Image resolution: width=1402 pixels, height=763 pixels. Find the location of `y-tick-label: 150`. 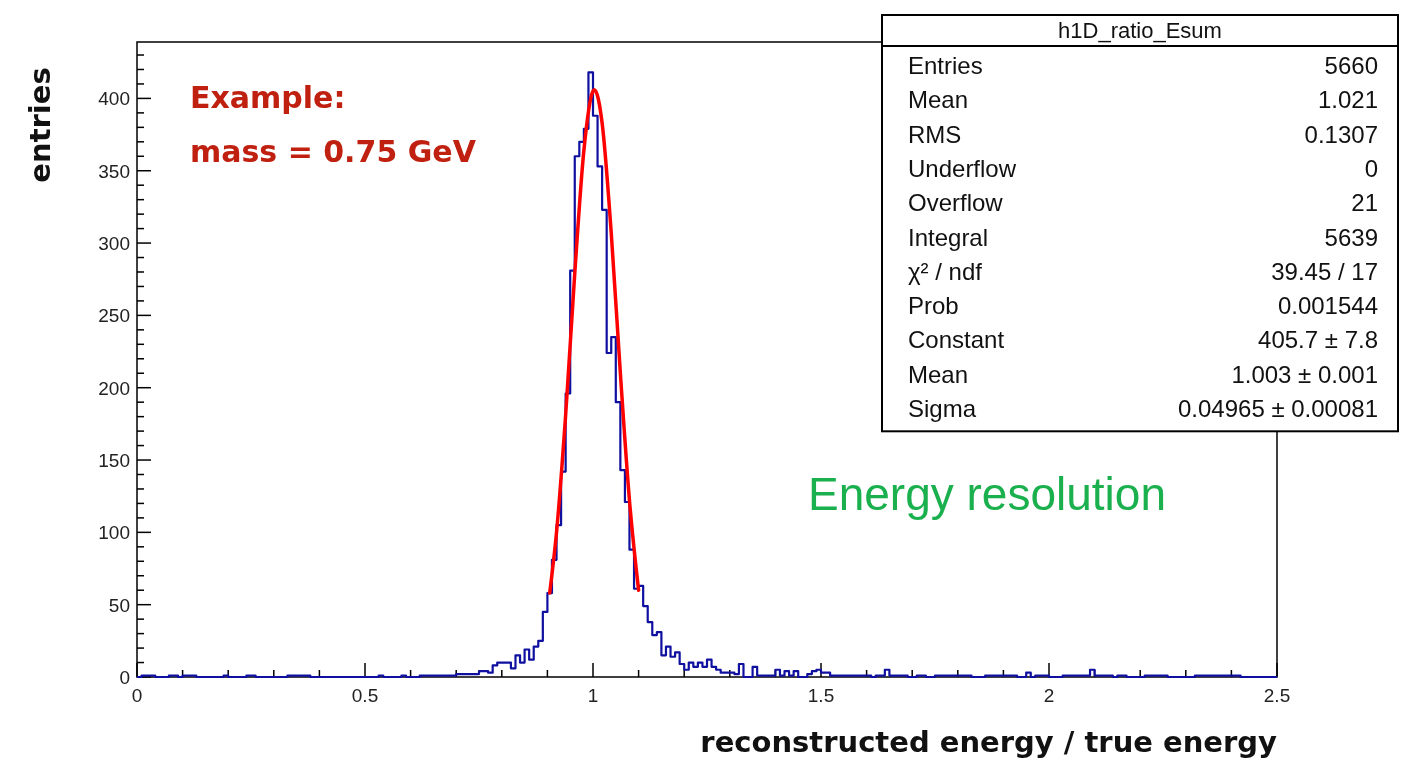

y-tick-label: 150 is located at coordinates (114, 461).